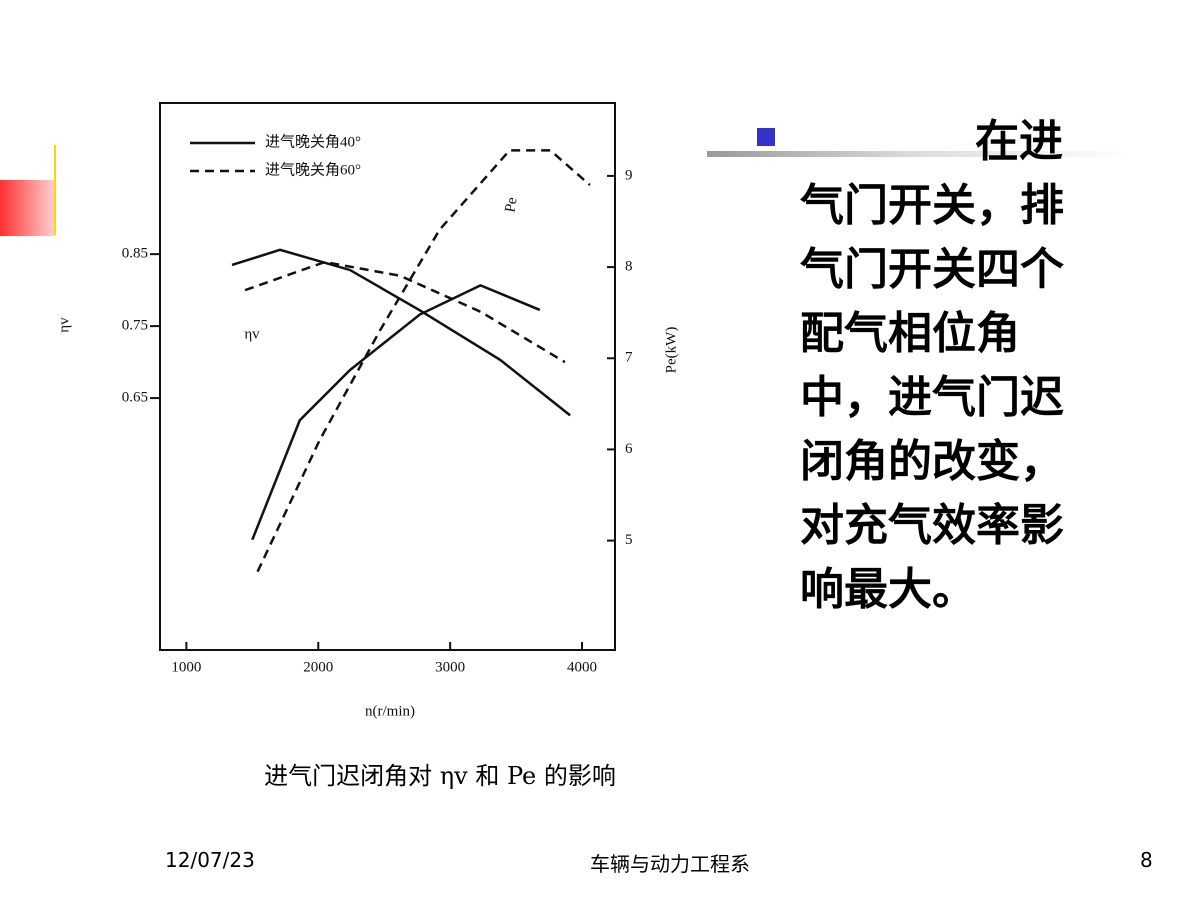 This screenshot has height=900, width=1200. I want to click on legend-label: 进气晚关角60°, so click(313, 169).